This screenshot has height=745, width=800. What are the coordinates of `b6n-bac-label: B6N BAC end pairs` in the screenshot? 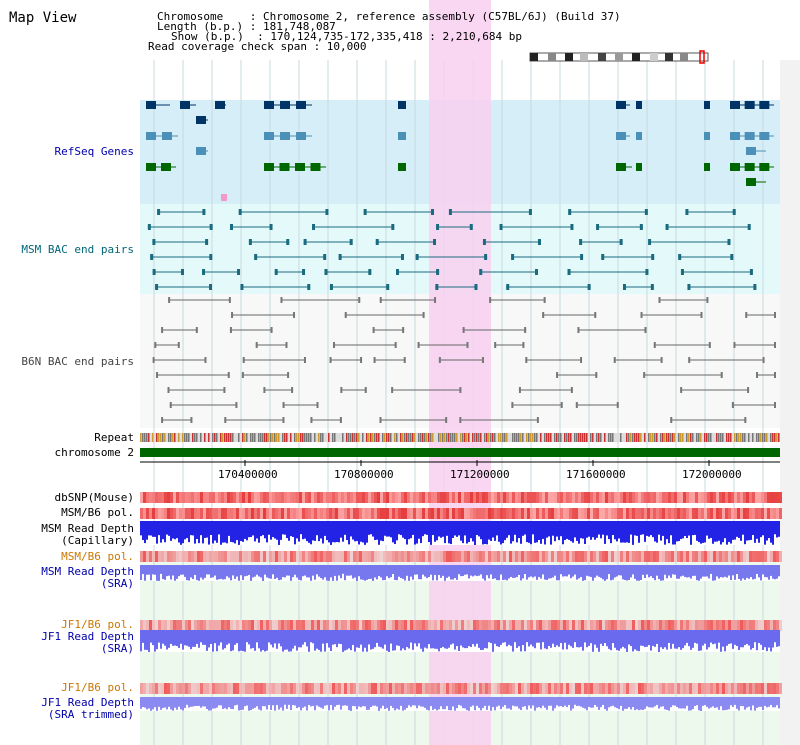 It's located at (77, 361).